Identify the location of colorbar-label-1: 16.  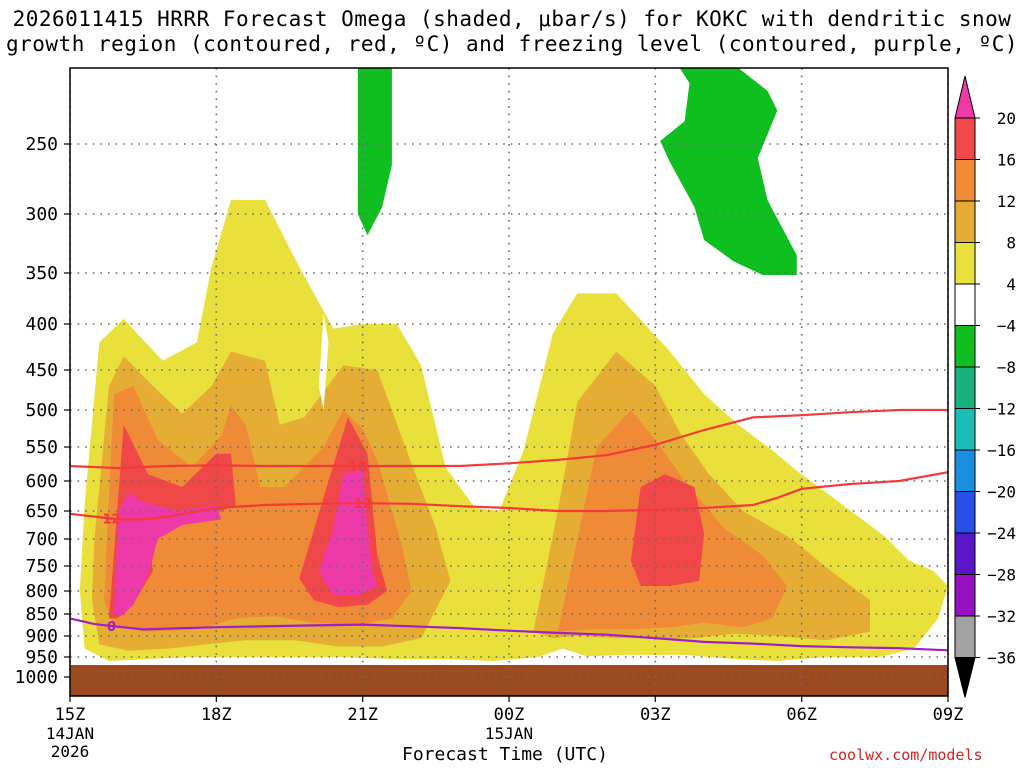
(1006, 160).